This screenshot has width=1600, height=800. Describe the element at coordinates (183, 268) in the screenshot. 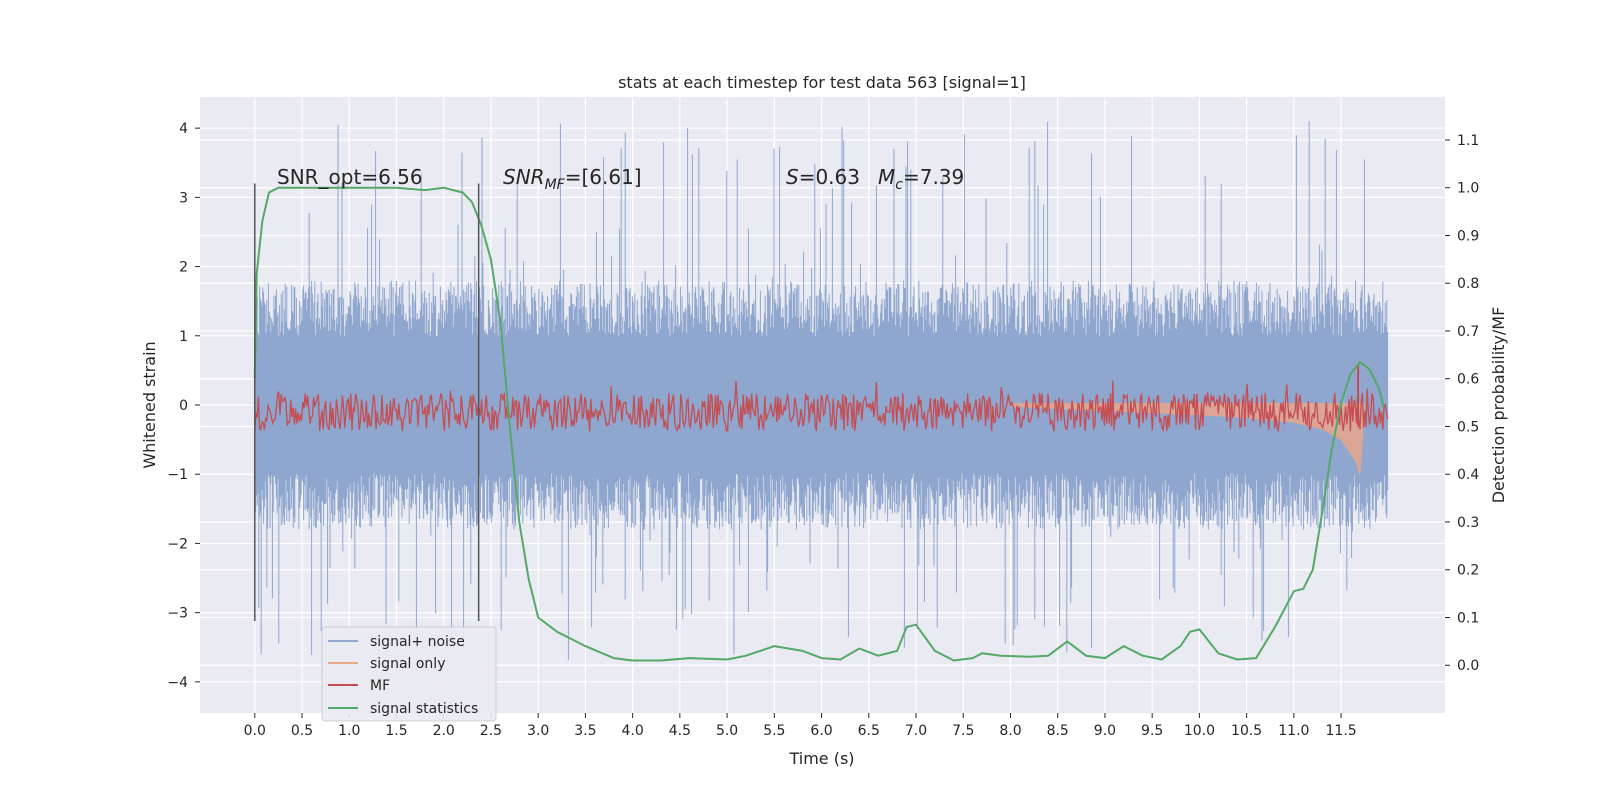

I see `y-tick-label: 2` at that location.